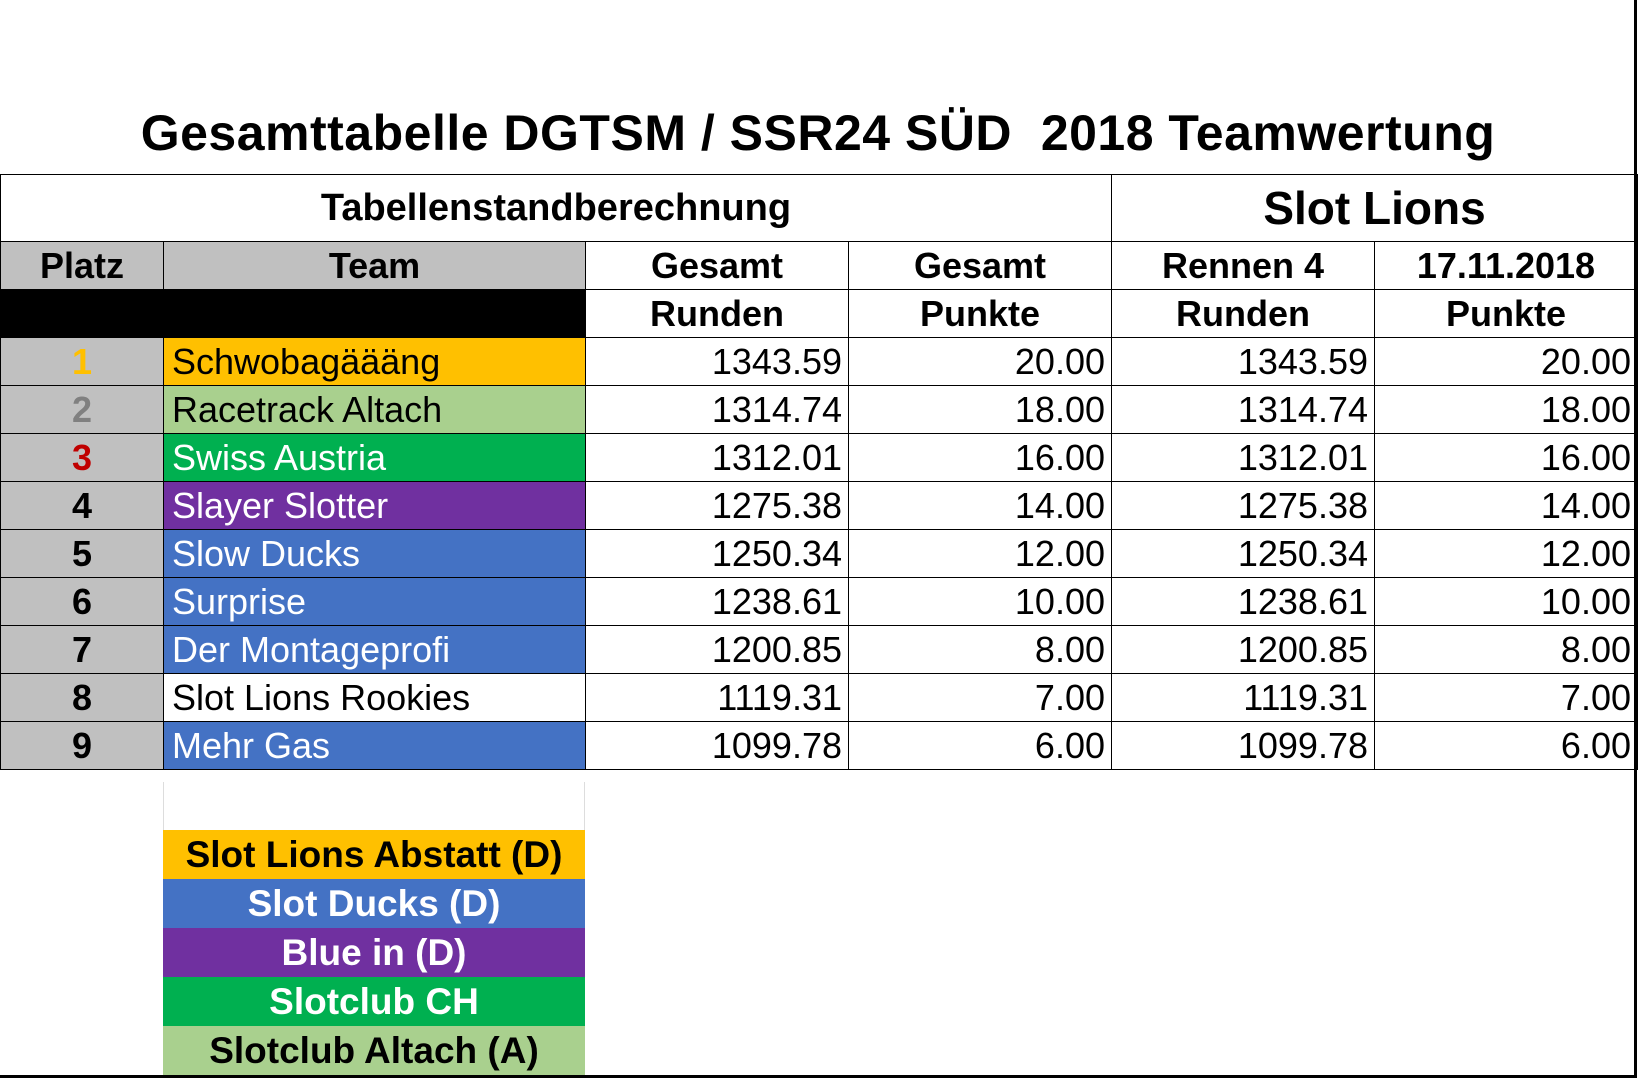 The image size is (1639, 1080). What do you see at coordinates (1506, 601) in the screenshot?
I see `rennen-punkte-cell: 10.00` at bounding box center [1506, 601].